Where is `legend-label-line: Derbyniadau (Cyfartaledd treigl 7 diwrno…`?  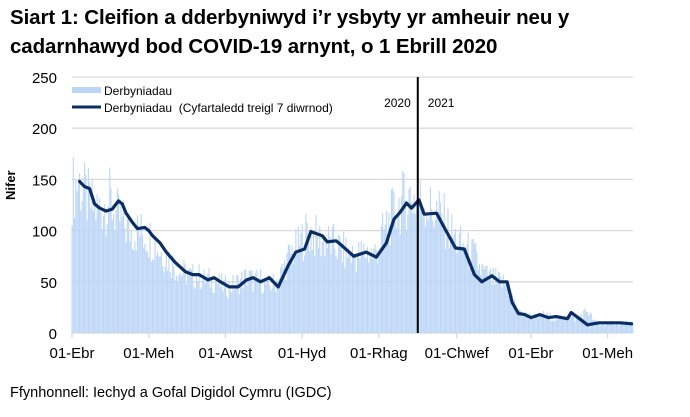
legend-label-line: Derbyniadau (Cyfartaledd treigl 7 diwrno… is located at coordinates (218, 108).